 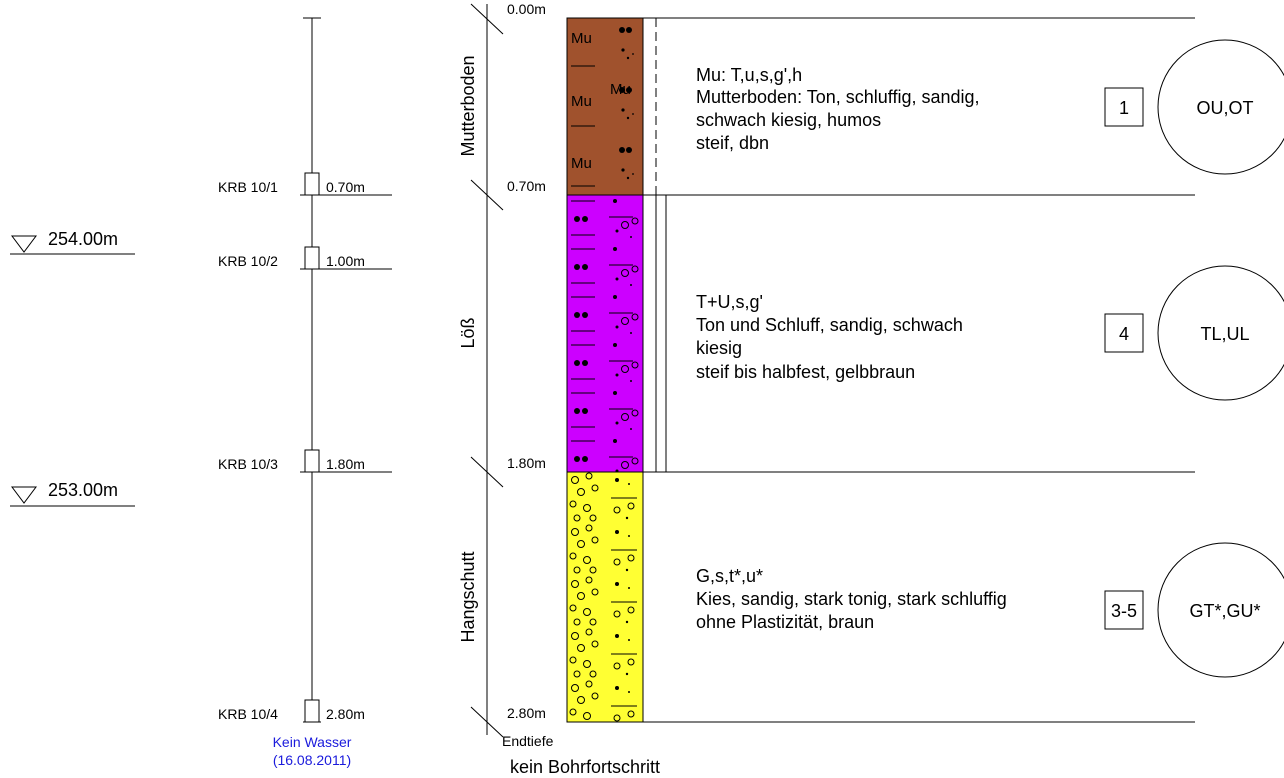 I want to click on class-number: 1, so click(x=1124, y=108).